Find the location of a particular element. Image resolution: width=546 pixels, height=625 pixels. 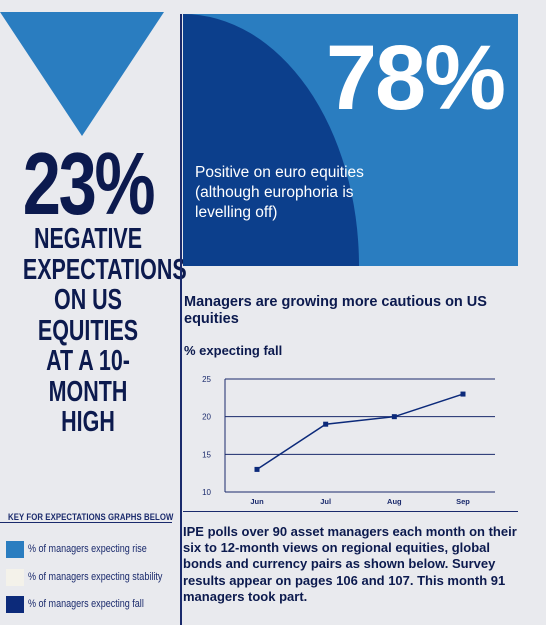

headline-line: HIGH is located at coordinates (88, 422).